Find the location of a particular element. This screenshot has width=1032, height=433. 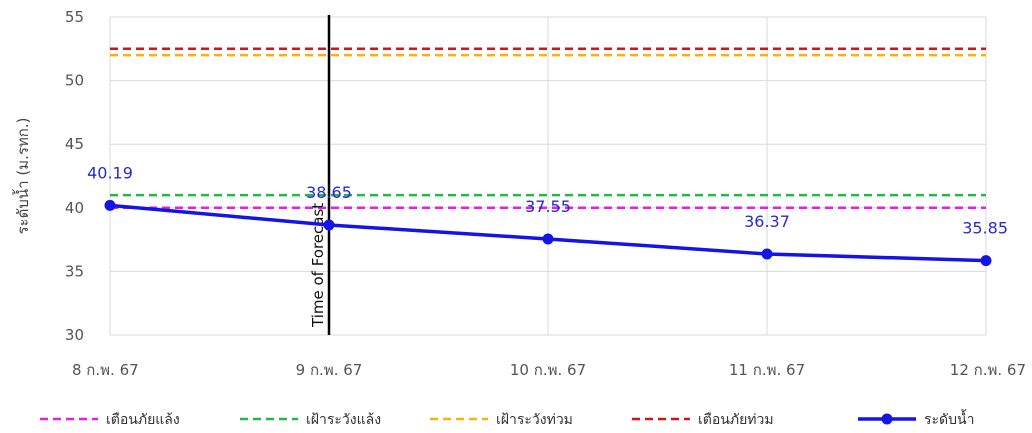

legend-item: เตือนภัยท่วม is located at coordinates (703, 420).